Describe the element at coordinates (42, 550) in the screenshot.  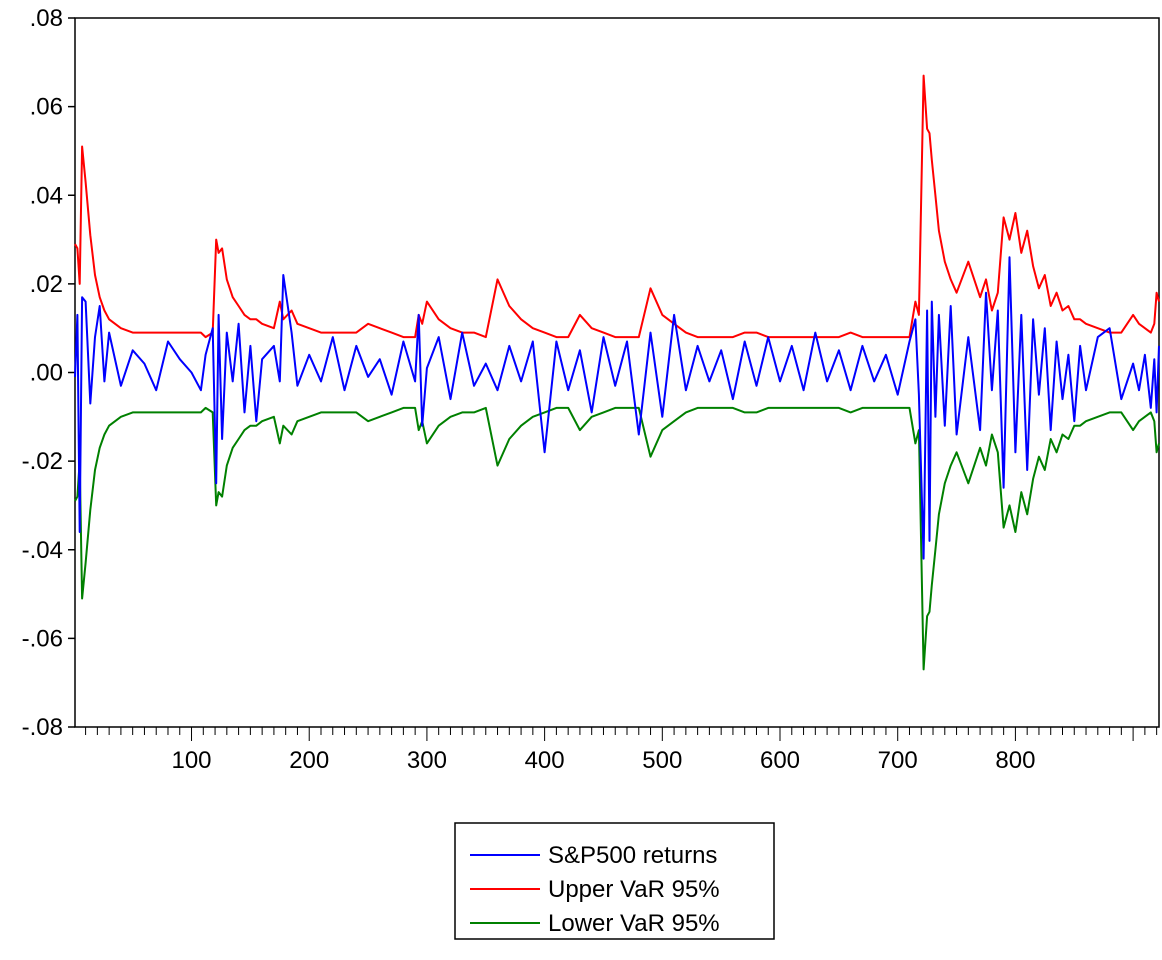
I see `y-tick-label: -.04` at that location.